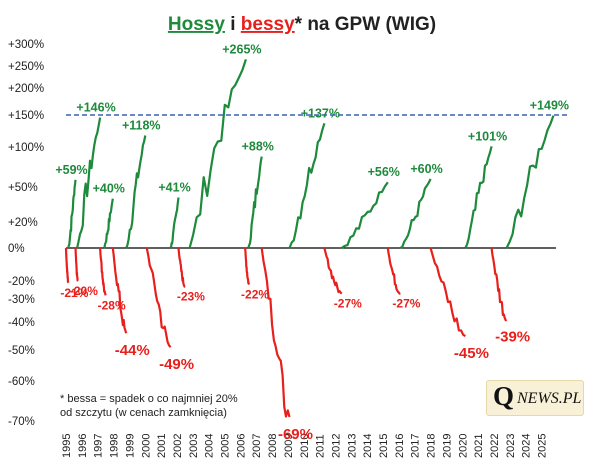  What do you see at coordinates (21, 382) in the screenshot?
I see `y-tick-label: -60%` at bounding box center [21, 382].